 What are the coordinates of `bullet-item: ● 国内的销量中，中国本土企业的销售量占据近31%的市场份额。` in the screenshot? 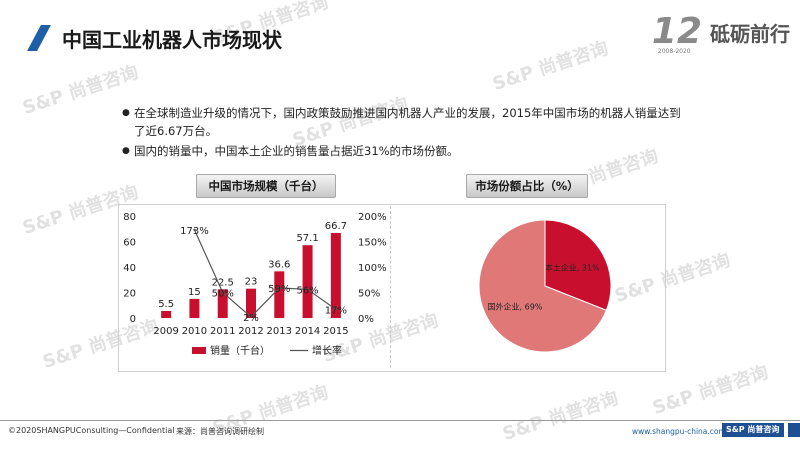 It's located at (402, 151).